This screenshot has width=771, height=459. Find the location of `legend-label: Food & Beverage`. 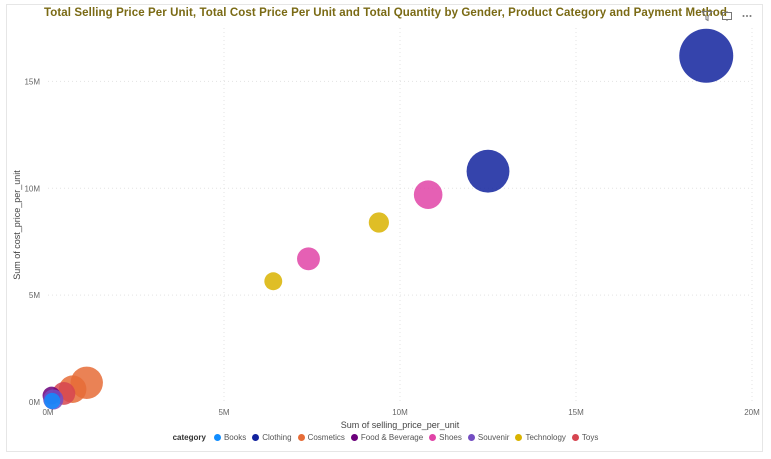

legend-label: Food & Beverage is located at coordinates (392, 437).